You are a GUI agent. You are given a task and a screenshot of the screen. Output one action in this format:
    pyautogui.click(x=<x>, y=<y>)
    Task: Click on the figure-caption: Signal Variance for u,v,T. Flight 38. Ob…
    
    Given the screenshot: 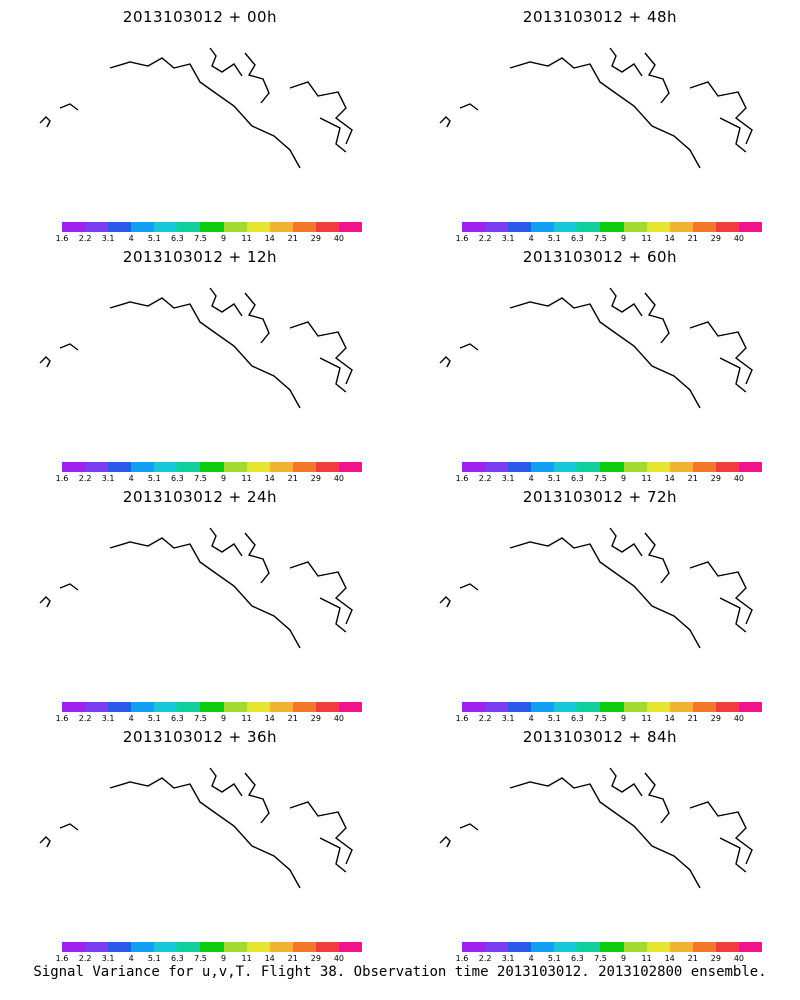 What is the action you would take?
    pyautogui.click(x=400, y=972)
    